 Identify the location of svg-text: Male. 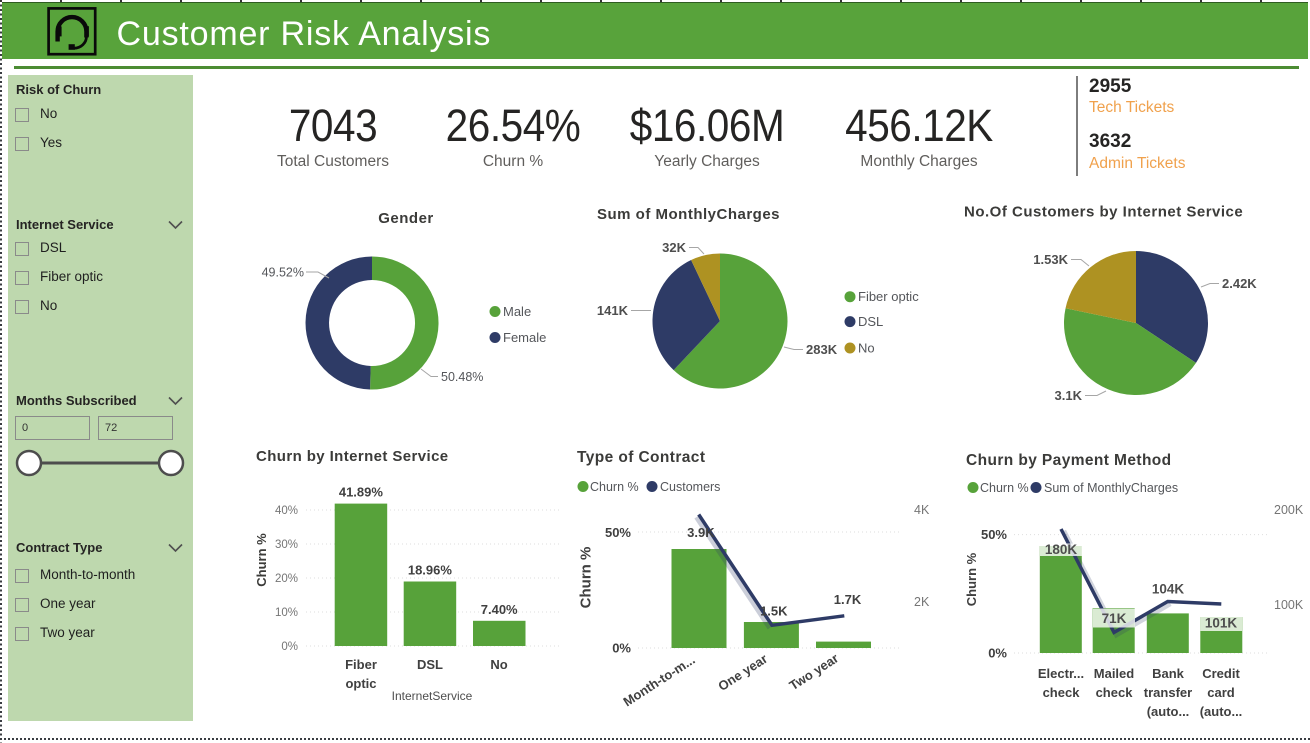
(517, 311).